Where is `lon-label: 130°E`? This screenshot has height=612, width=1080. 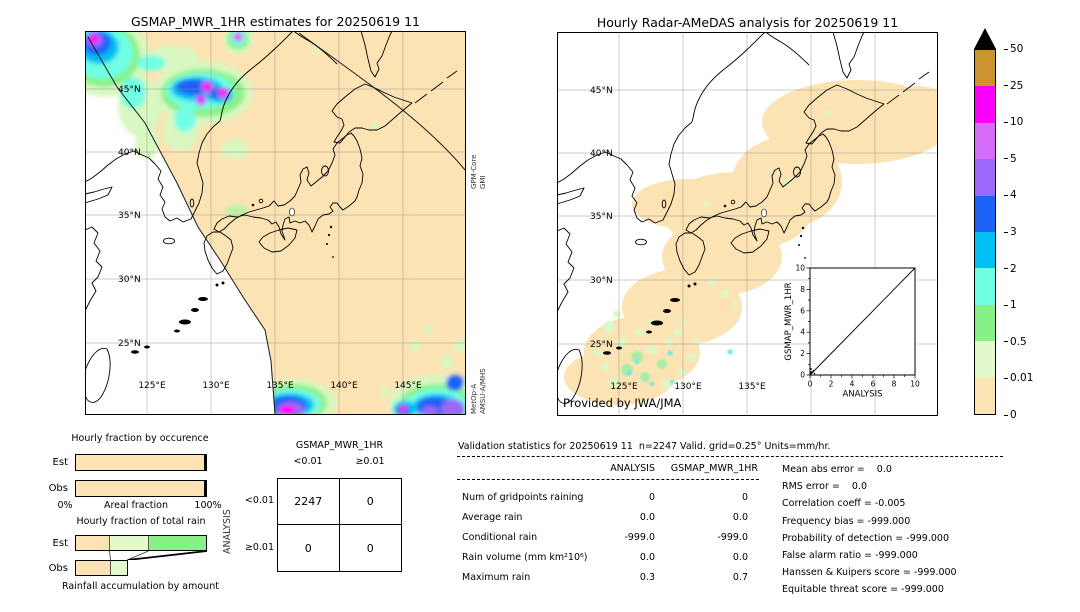
lon-label: 130°E is located at coordinates (216, 386).